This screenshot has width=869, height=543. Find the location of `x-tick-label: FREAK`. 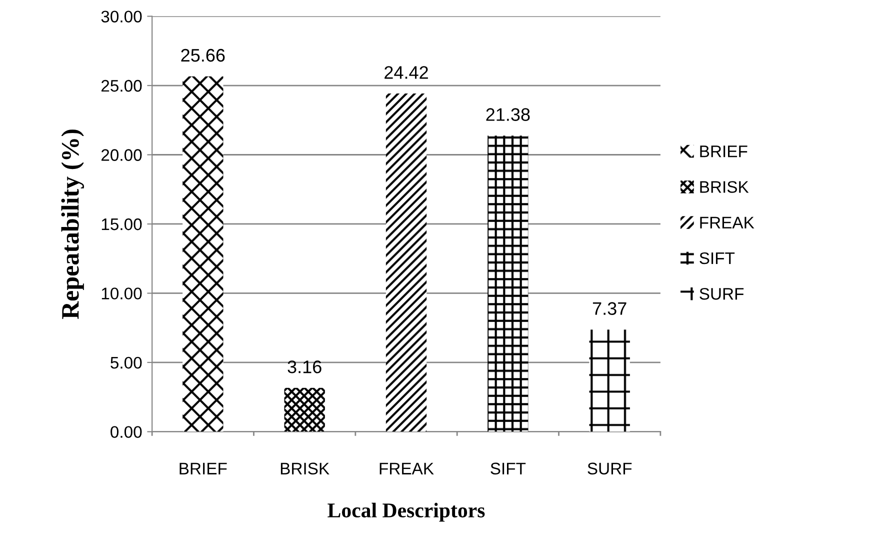

x-tick-label: FREAK is located at coordinates (407, 468).